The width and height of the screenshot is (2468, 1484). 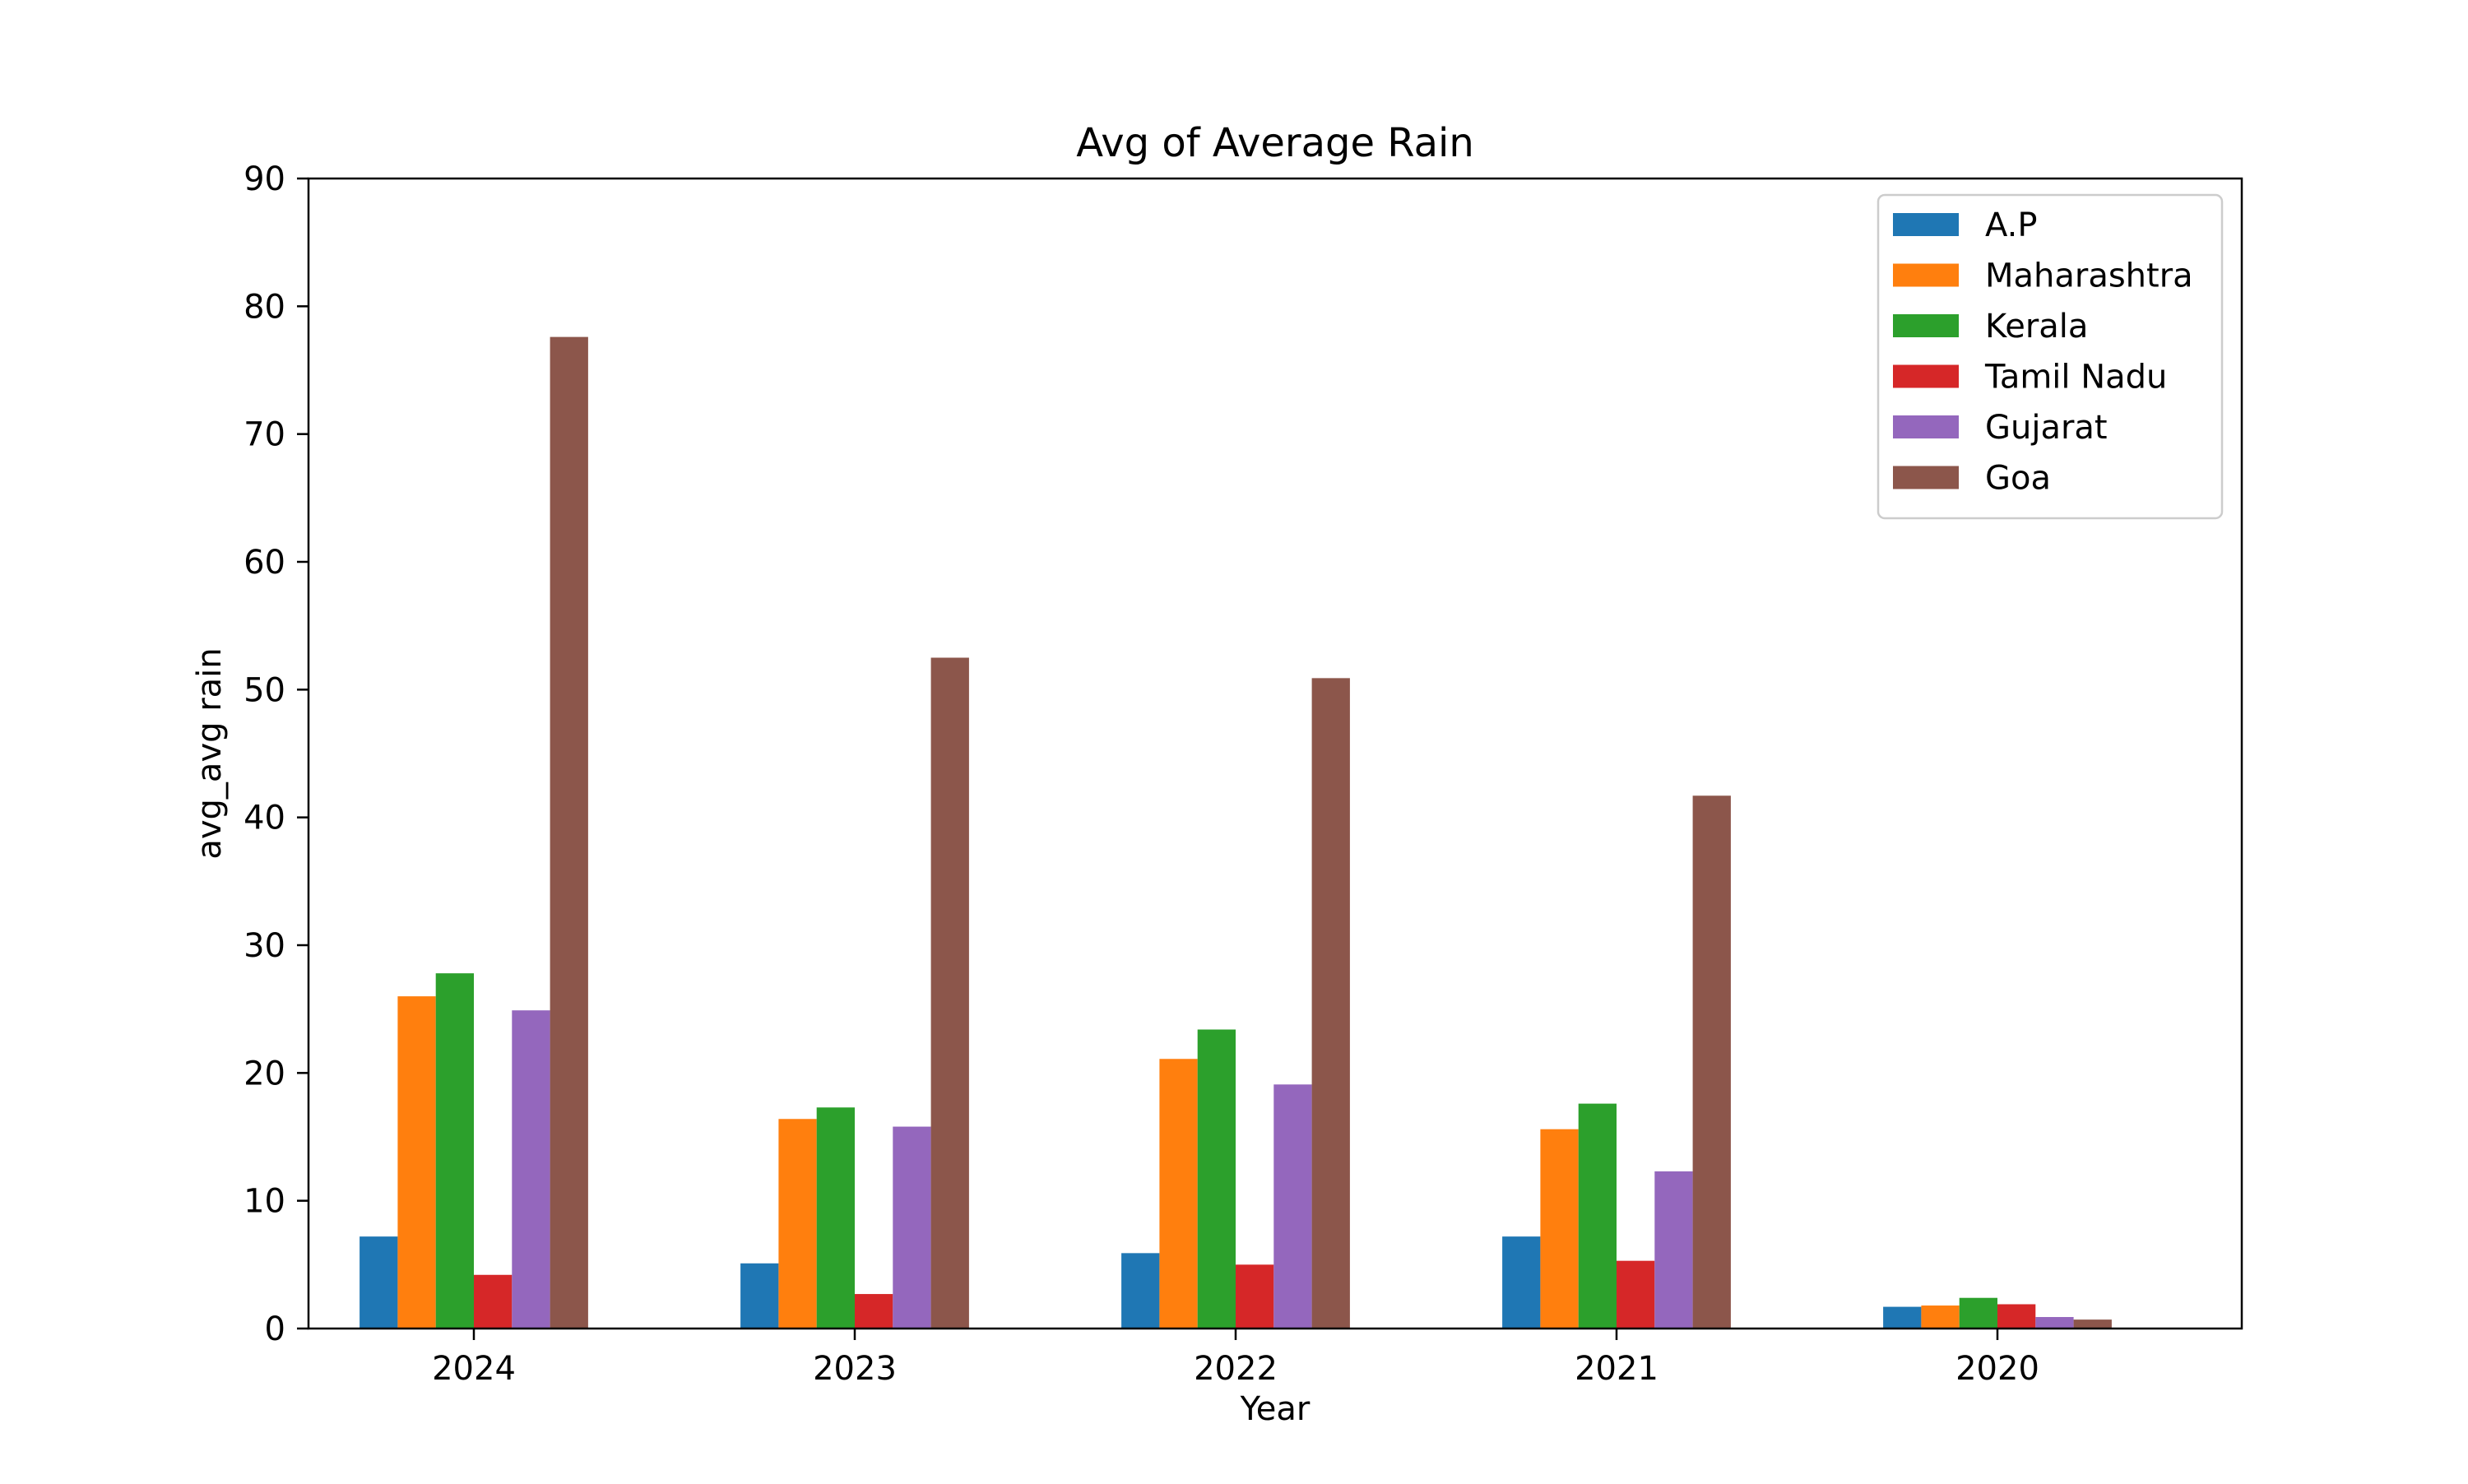 What do you see at coordinates (264, 435) in the screenshot?
I see `y-tick-label: 70` at bounding box center [264, 435].